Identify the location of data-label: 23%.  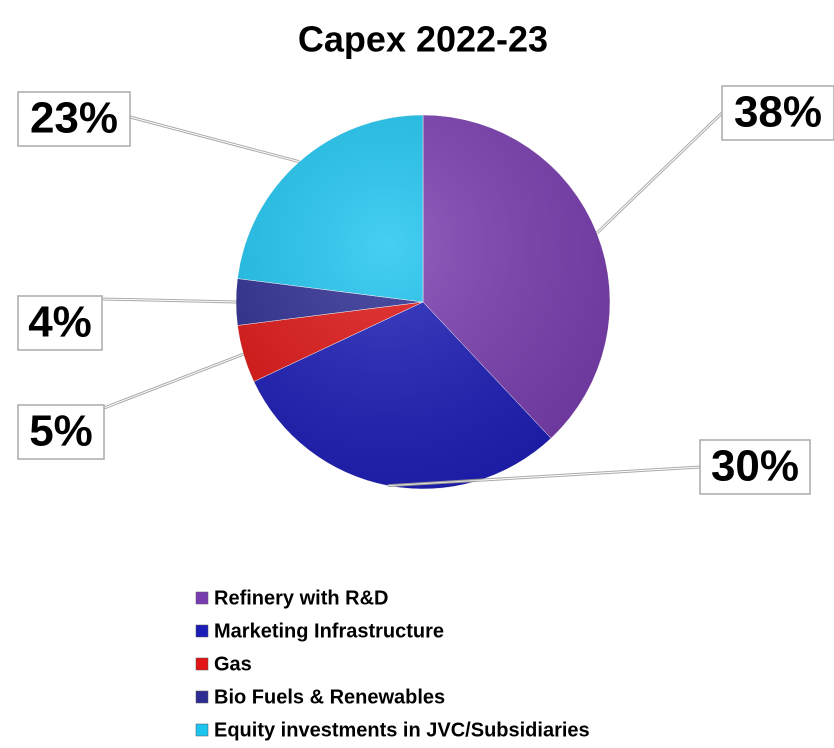
(74, 118).